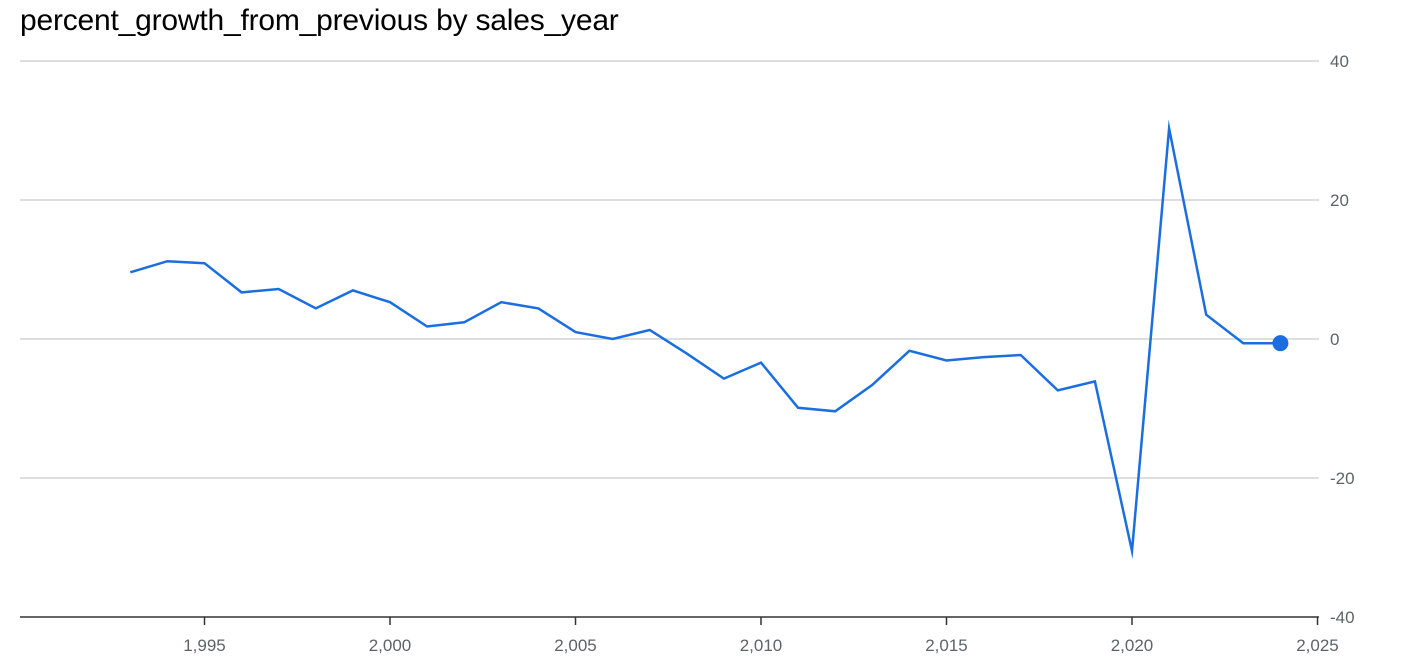 This screenshot has width=1418, height=656. Describe the element at coordinates (1342, 478) in the screenshot. I see `y-tick-label: -20` at that location.